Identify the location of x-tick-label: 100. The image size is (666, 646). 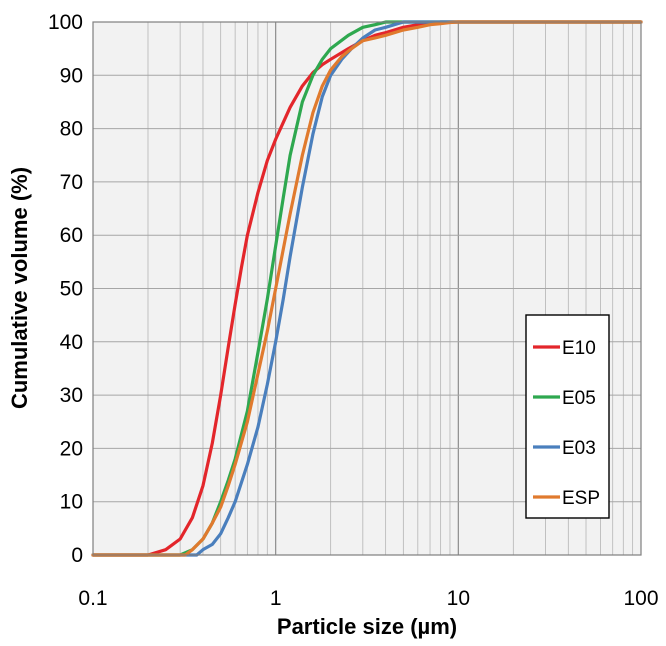
(640, 598).